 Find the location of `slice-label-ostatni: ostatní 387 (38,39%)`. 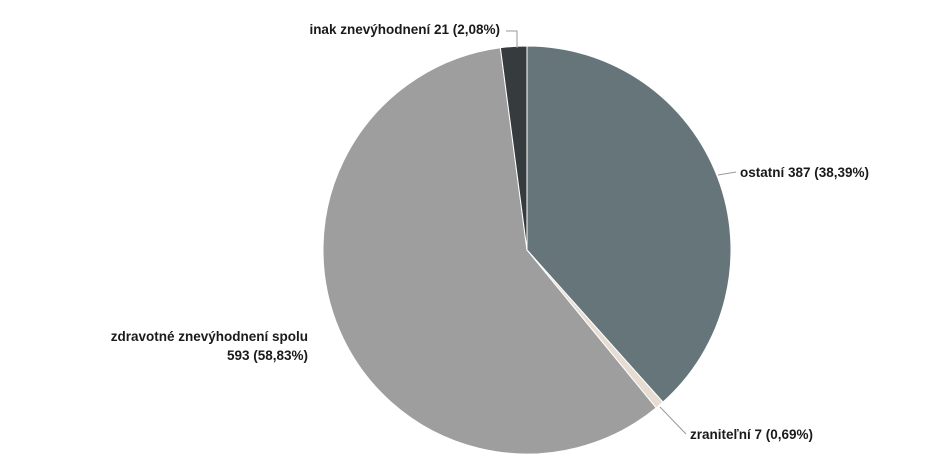

slice-label-ostatni: ostatní 387 (38,39%) is located at coordinates (804, 172).